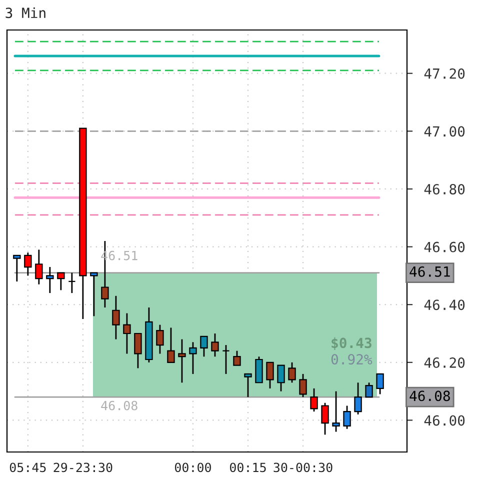  What do you see at coordinates (28, 467) in the screenshot?
I see `x-tick-label: 05:45` at bounding box center [28, 467].